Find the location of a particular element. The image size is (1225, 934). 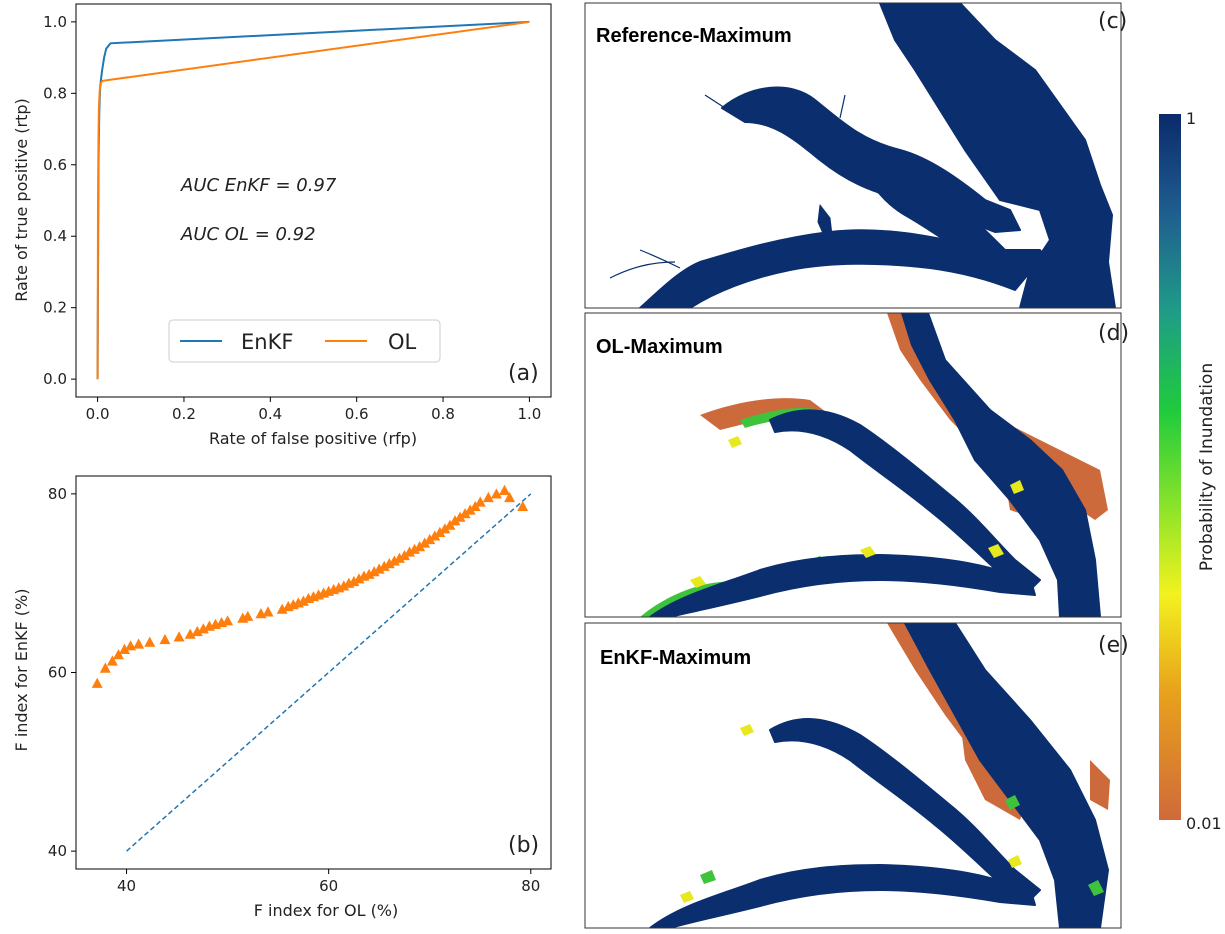

map-frame-enkf is located at coordinates (853, 775).